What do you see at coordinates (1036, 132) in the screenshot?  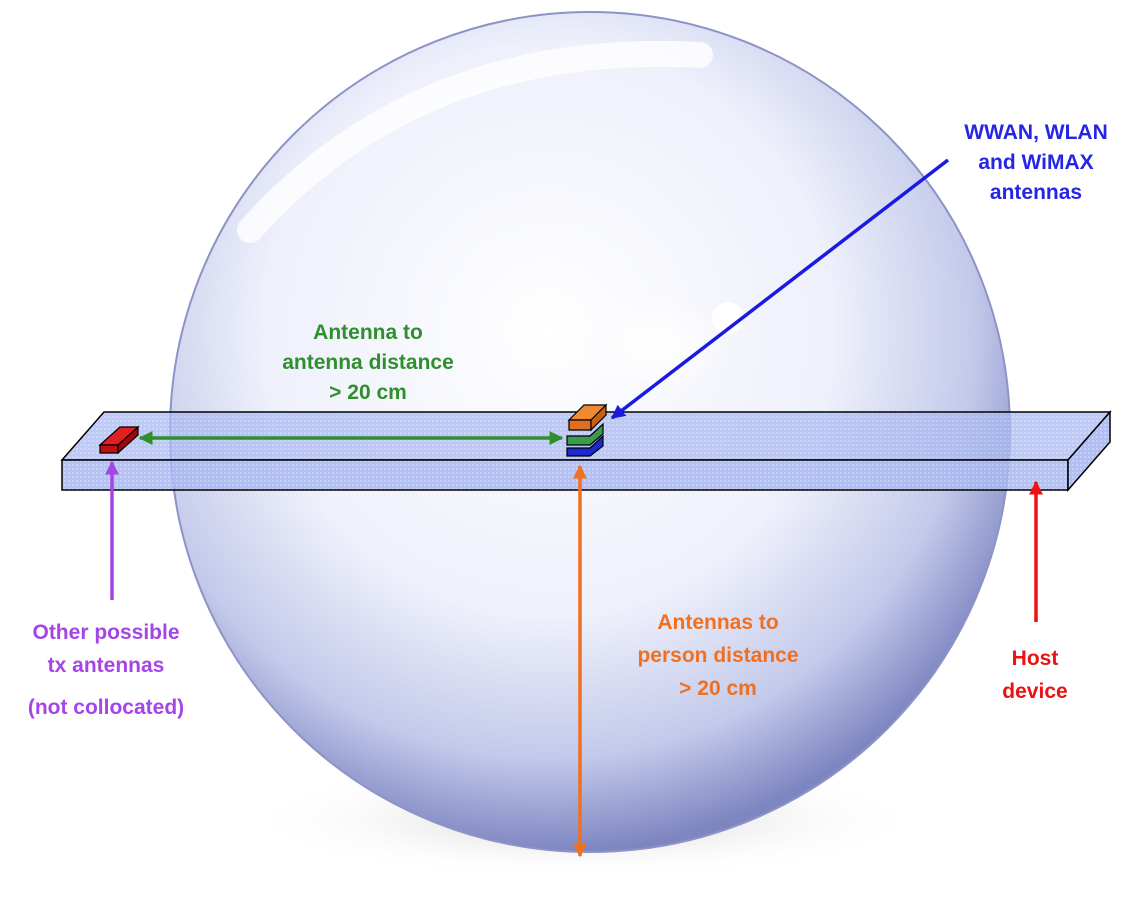 I see `antennas-label-line: WWAN, WLAN` at bounding box center [1036, 132].